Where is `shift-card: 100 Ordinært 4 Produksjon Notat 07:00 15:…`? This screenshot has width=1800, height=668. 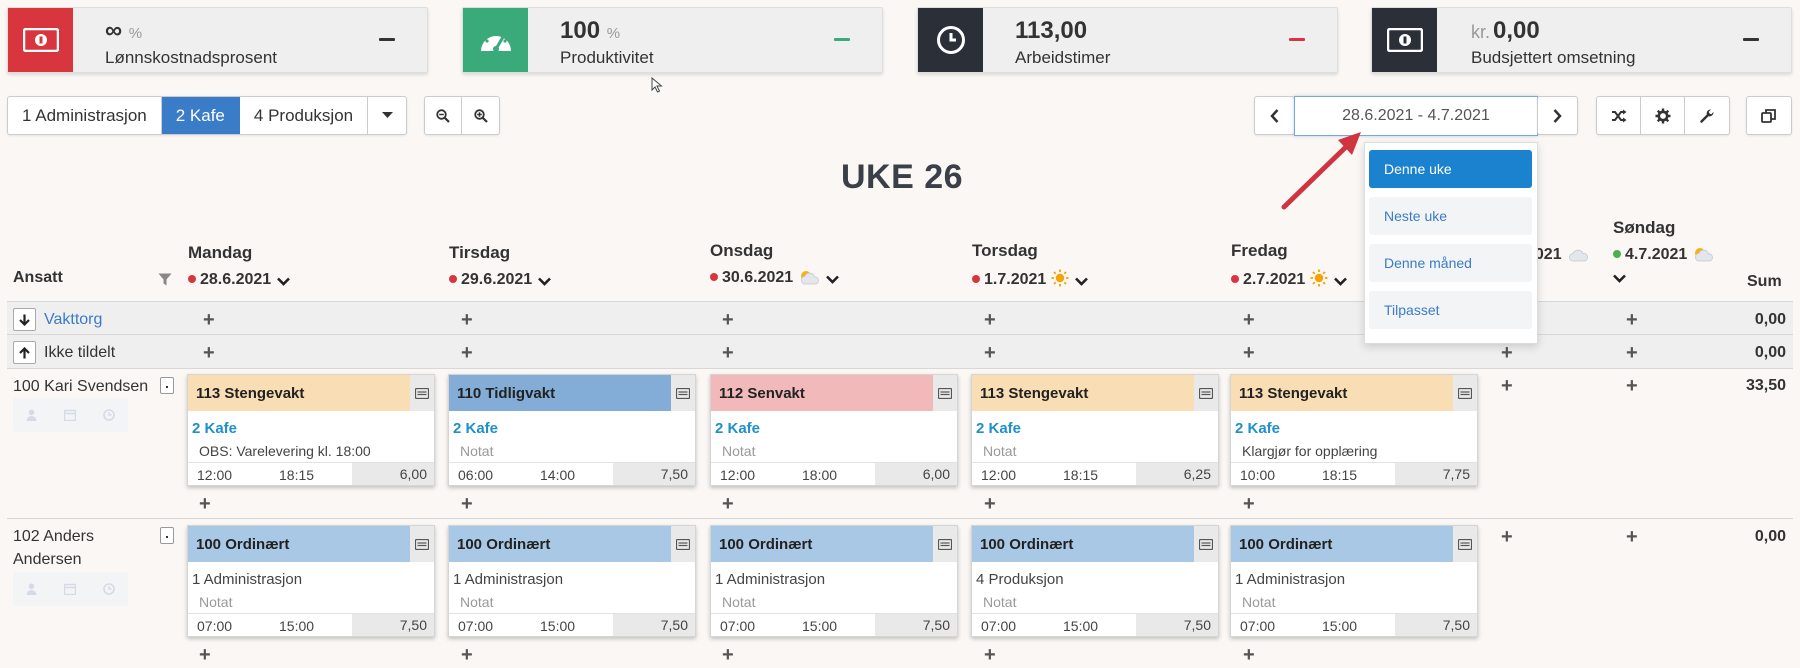 shift-card: 100 Ordinært 4 Produksjon Notat 07:00 15:… is located at coordinates (1095, 581).